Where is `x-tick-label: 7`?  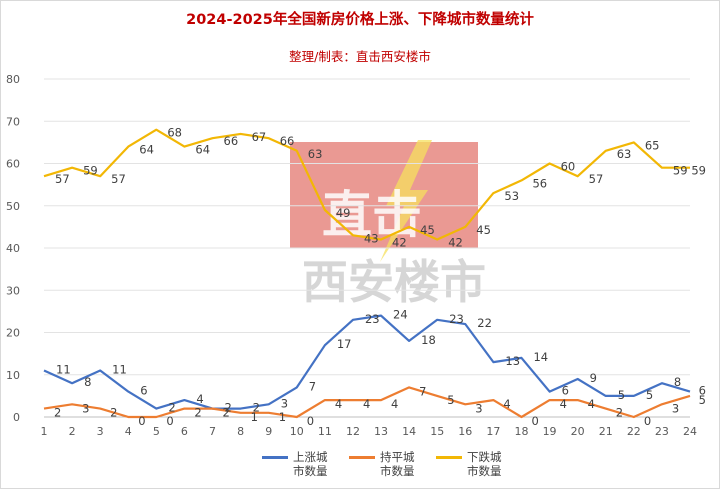
x-tick-label: 7 is located at coordinates (212, 431).